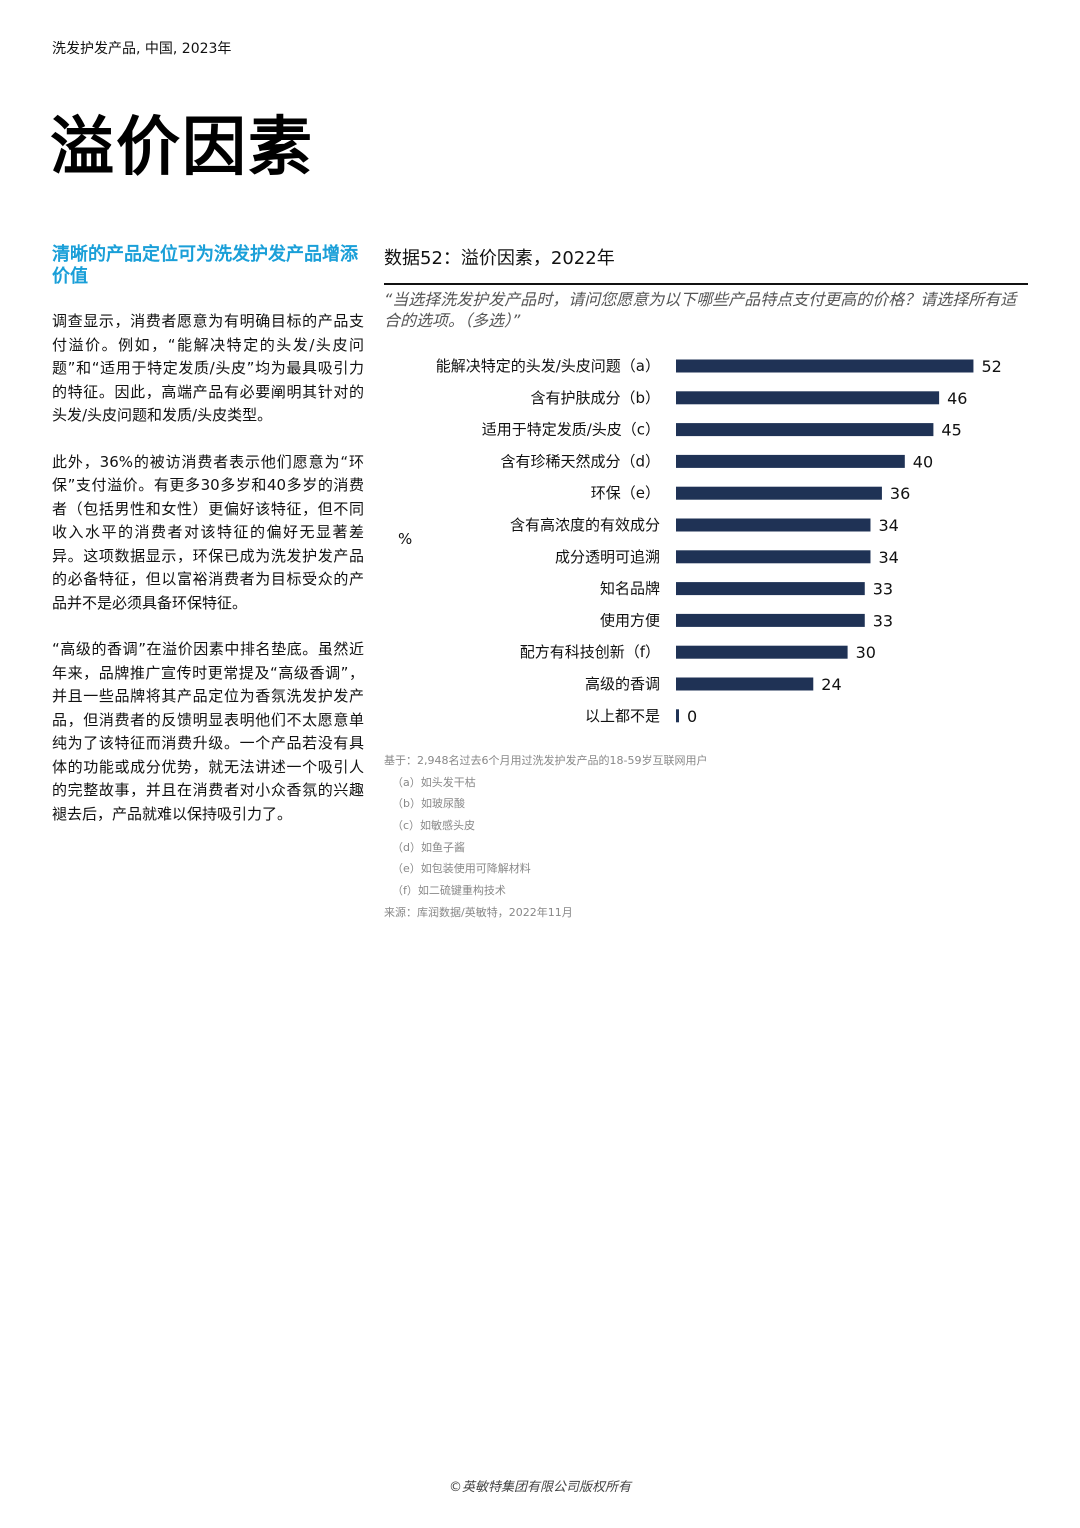 The width and height of the screenshot is (1080, 1528). Describe the element at coordinates (405, 539) in the screenshot. I see `unit-label: %` at that location.